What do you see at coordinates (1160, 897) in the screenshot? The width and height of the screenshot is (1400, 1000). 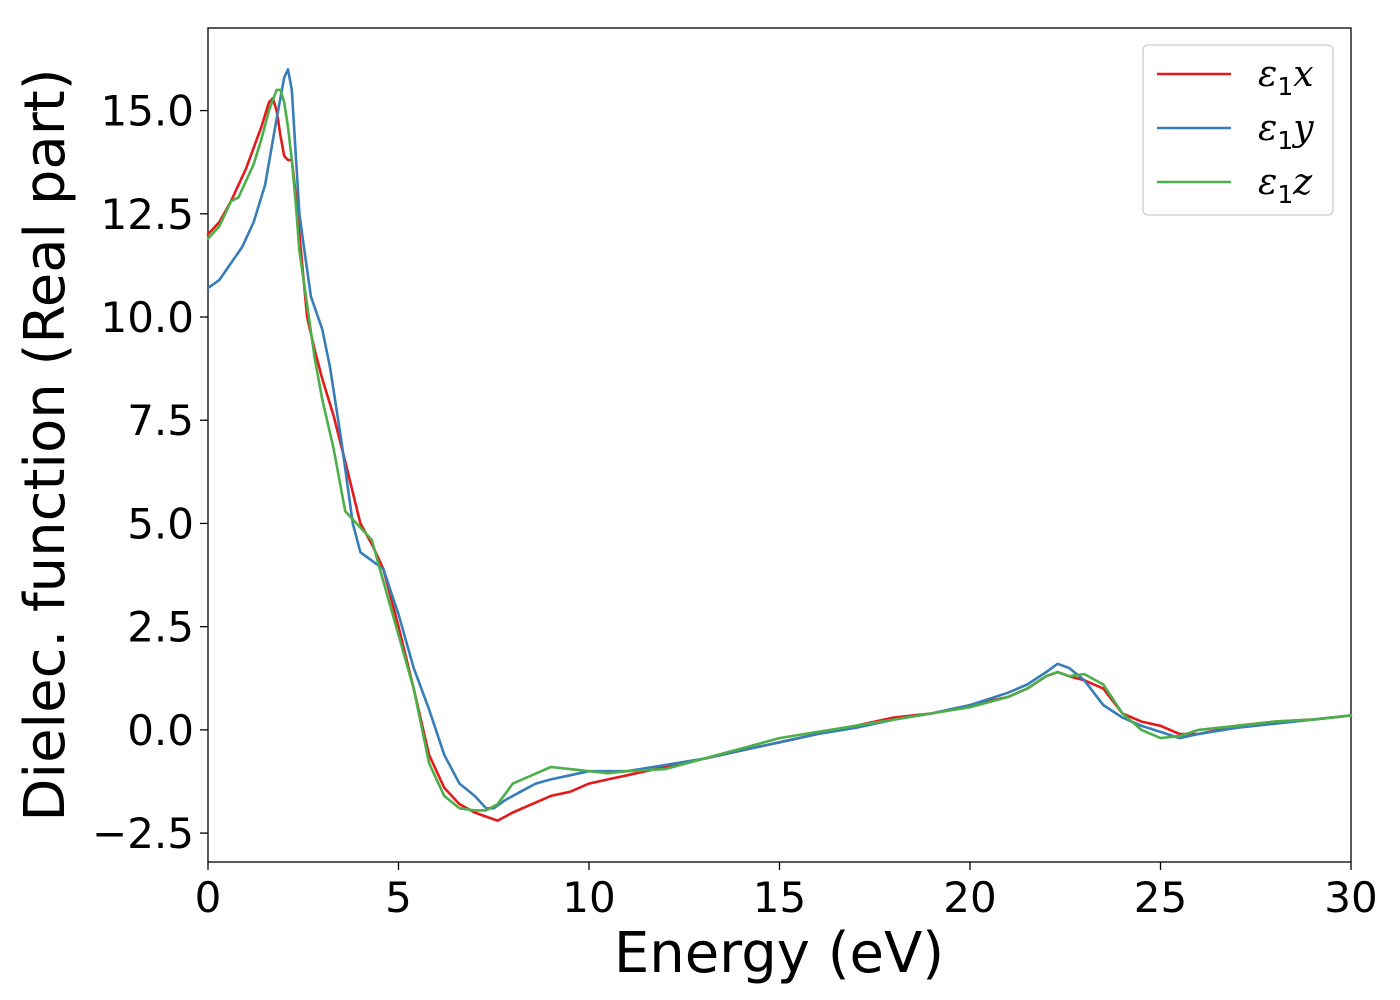 I see `x-tick-label: 25` at bounding box center [1160, 897].